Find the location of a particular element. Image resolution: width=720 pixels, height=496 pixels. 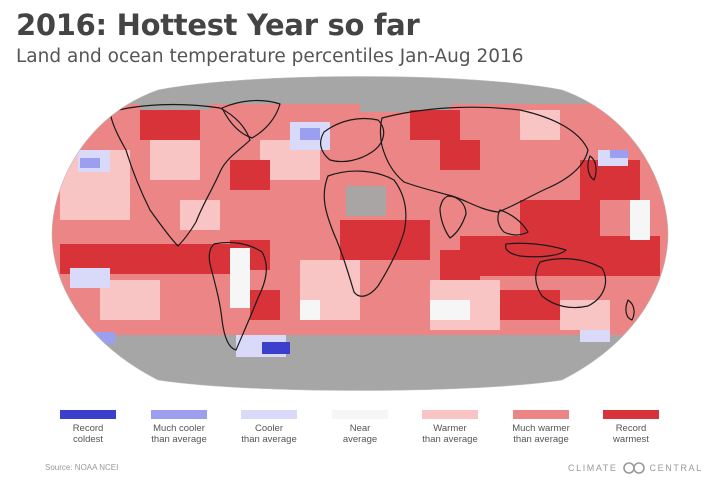

new-zealand-outline is located at coordinates (630, 310).